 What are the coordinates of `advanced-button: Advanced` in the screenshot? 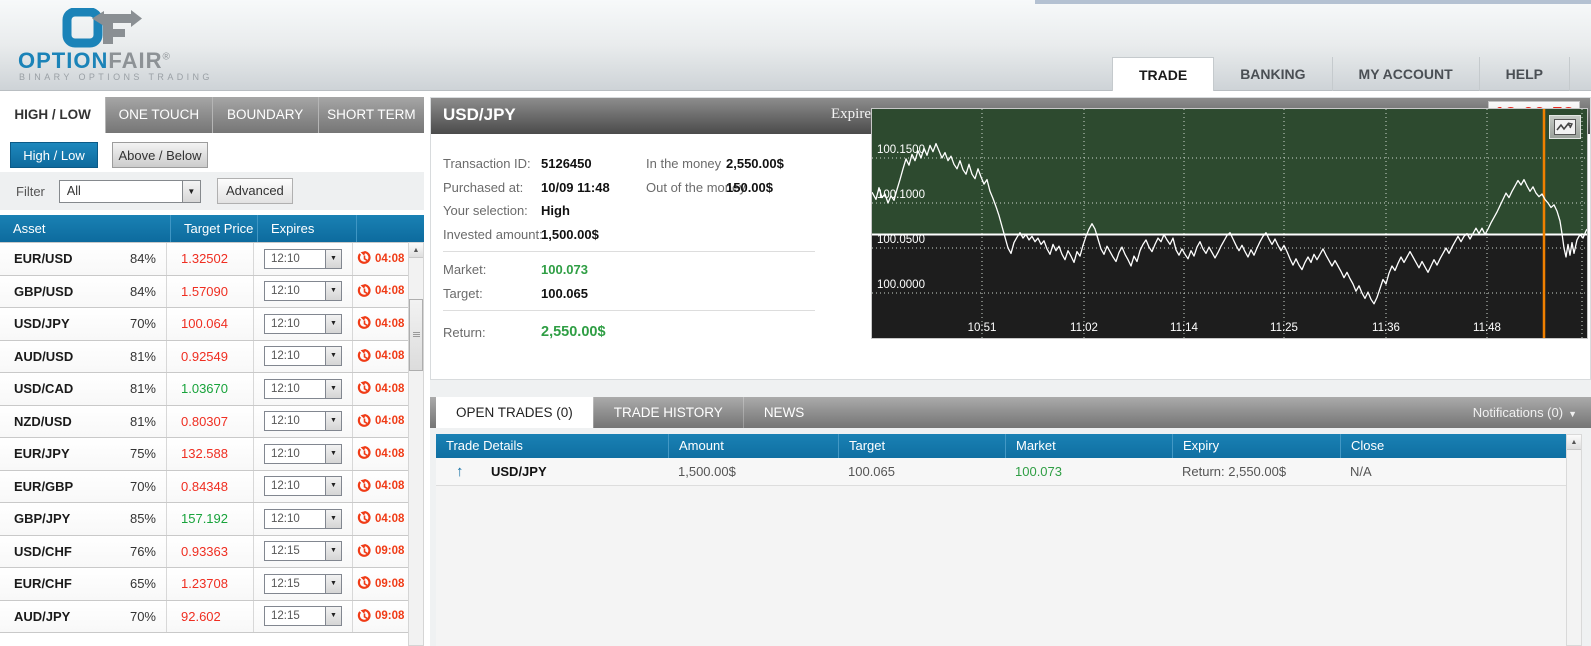 It's located at (254, 191).